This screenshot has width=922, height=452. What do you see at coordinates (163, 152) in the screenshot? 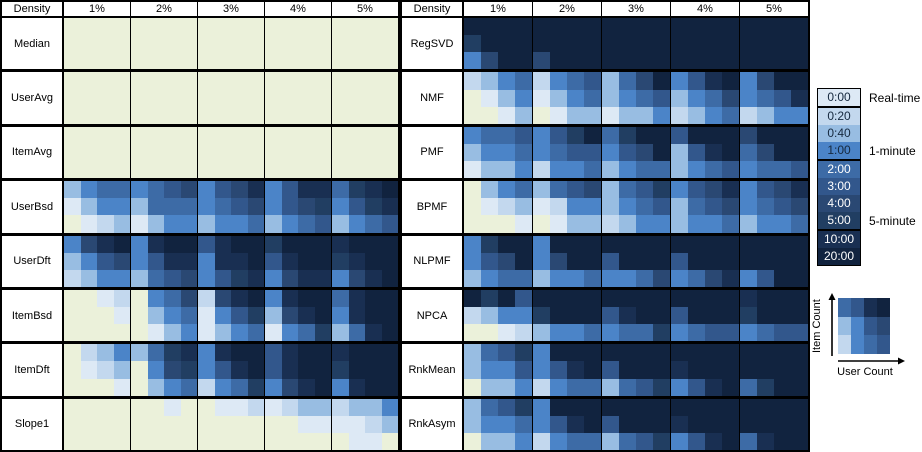
I see `heatmap-cell-ItemAvg-2%` at bounding box center [163, 152].